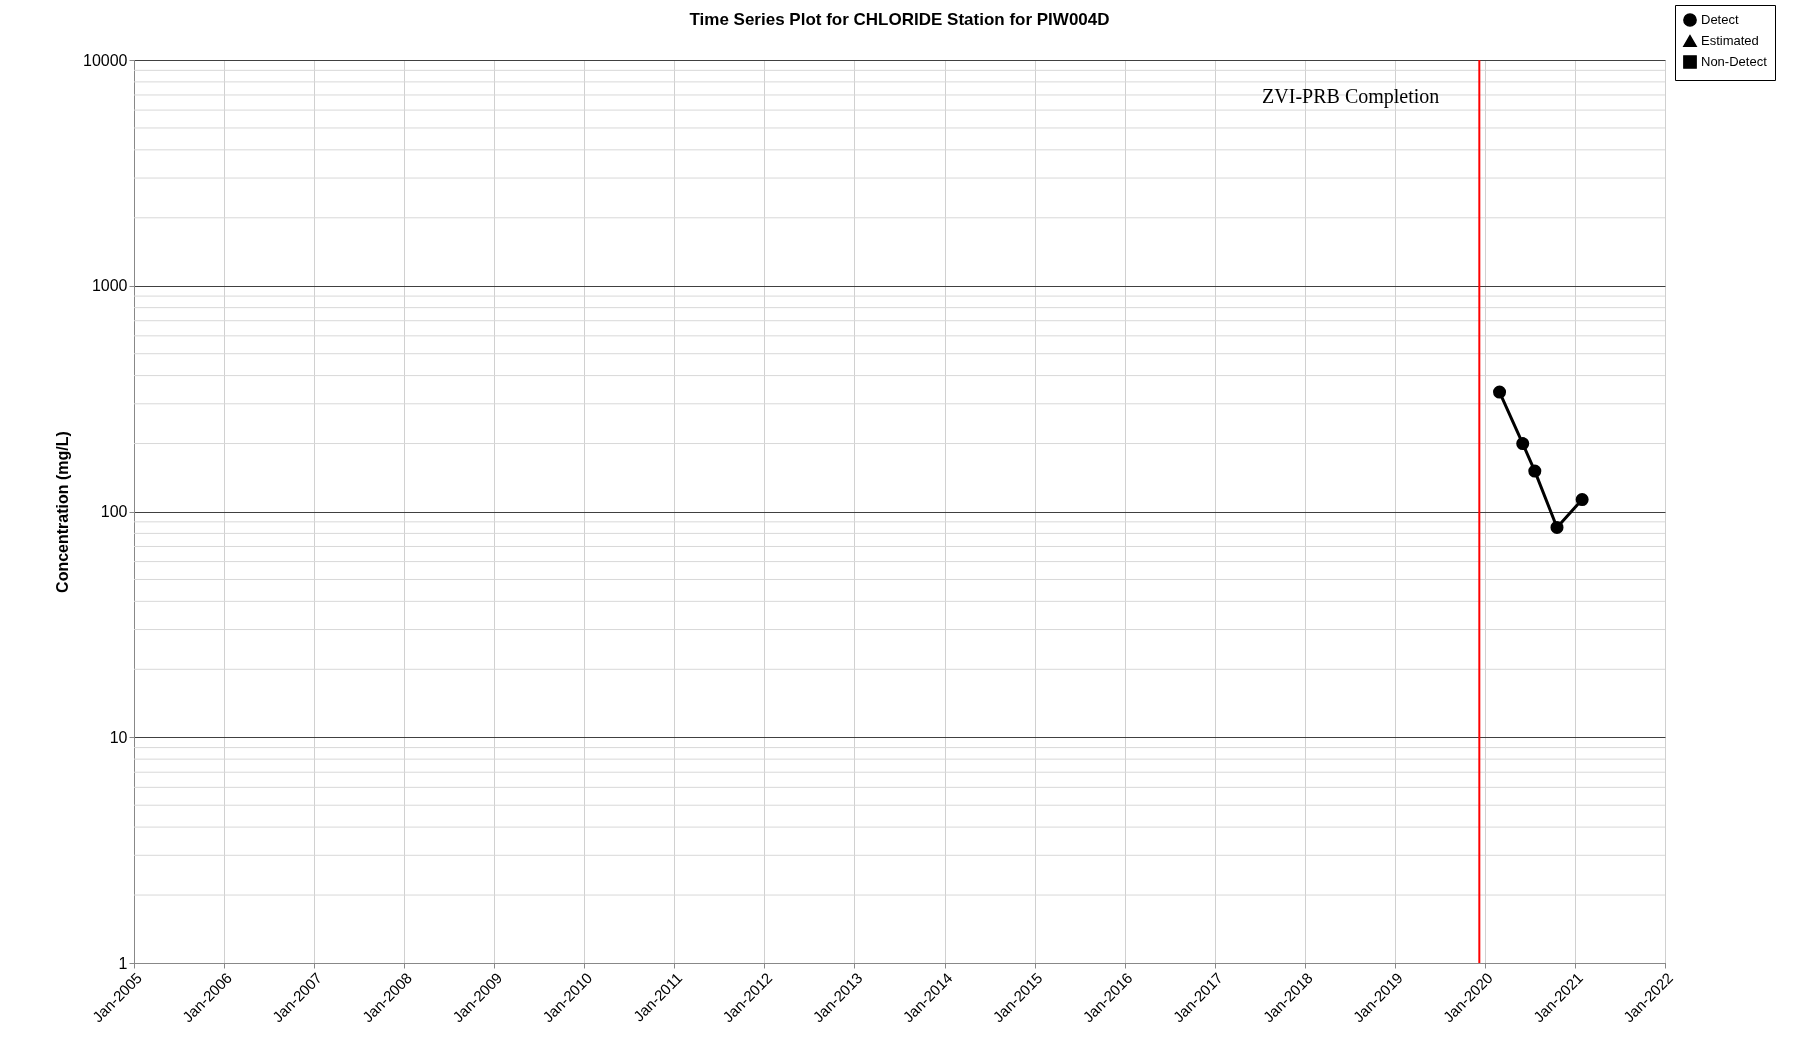 The image size is (1801, 1054). Describe the element at coordinates (105, 60) in the screenshot. I see `y-tick-label: 10000` at that location.